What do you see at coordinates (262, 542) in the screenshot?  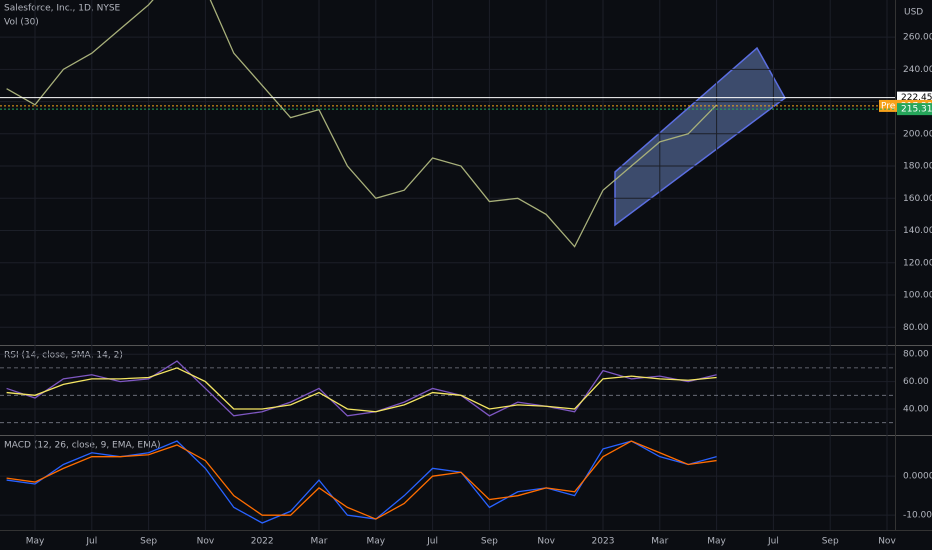 I see `x-tick-label: 2022` at bounding box center [262, 542].